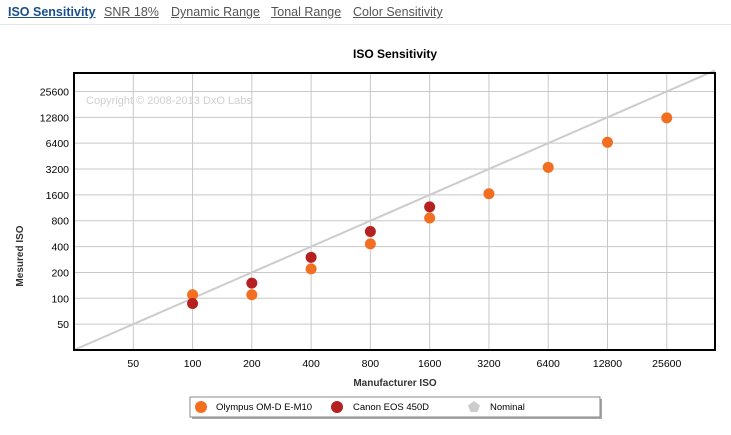  Describe the element at coordinates (60, 222) in the screenshot. I see `y-tick-label: 800` at that location.